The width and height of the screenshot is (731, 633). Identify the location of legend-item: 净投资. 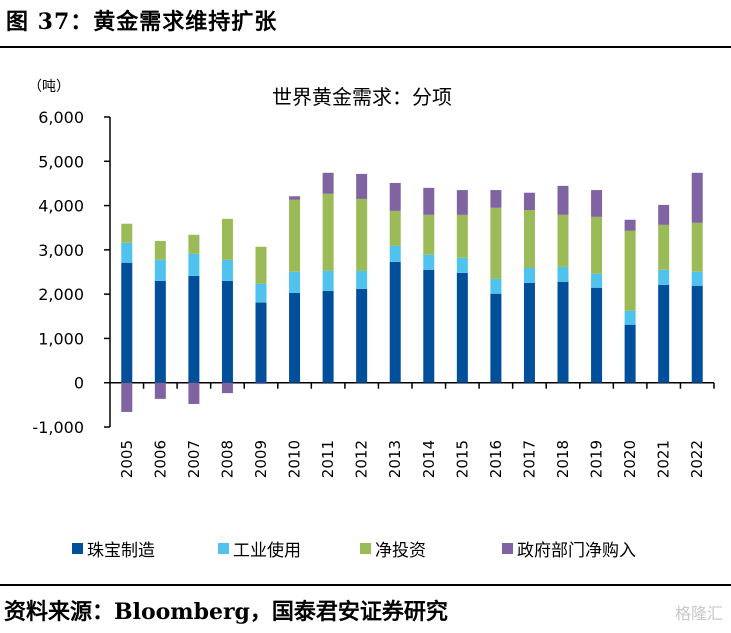
(393, 548).